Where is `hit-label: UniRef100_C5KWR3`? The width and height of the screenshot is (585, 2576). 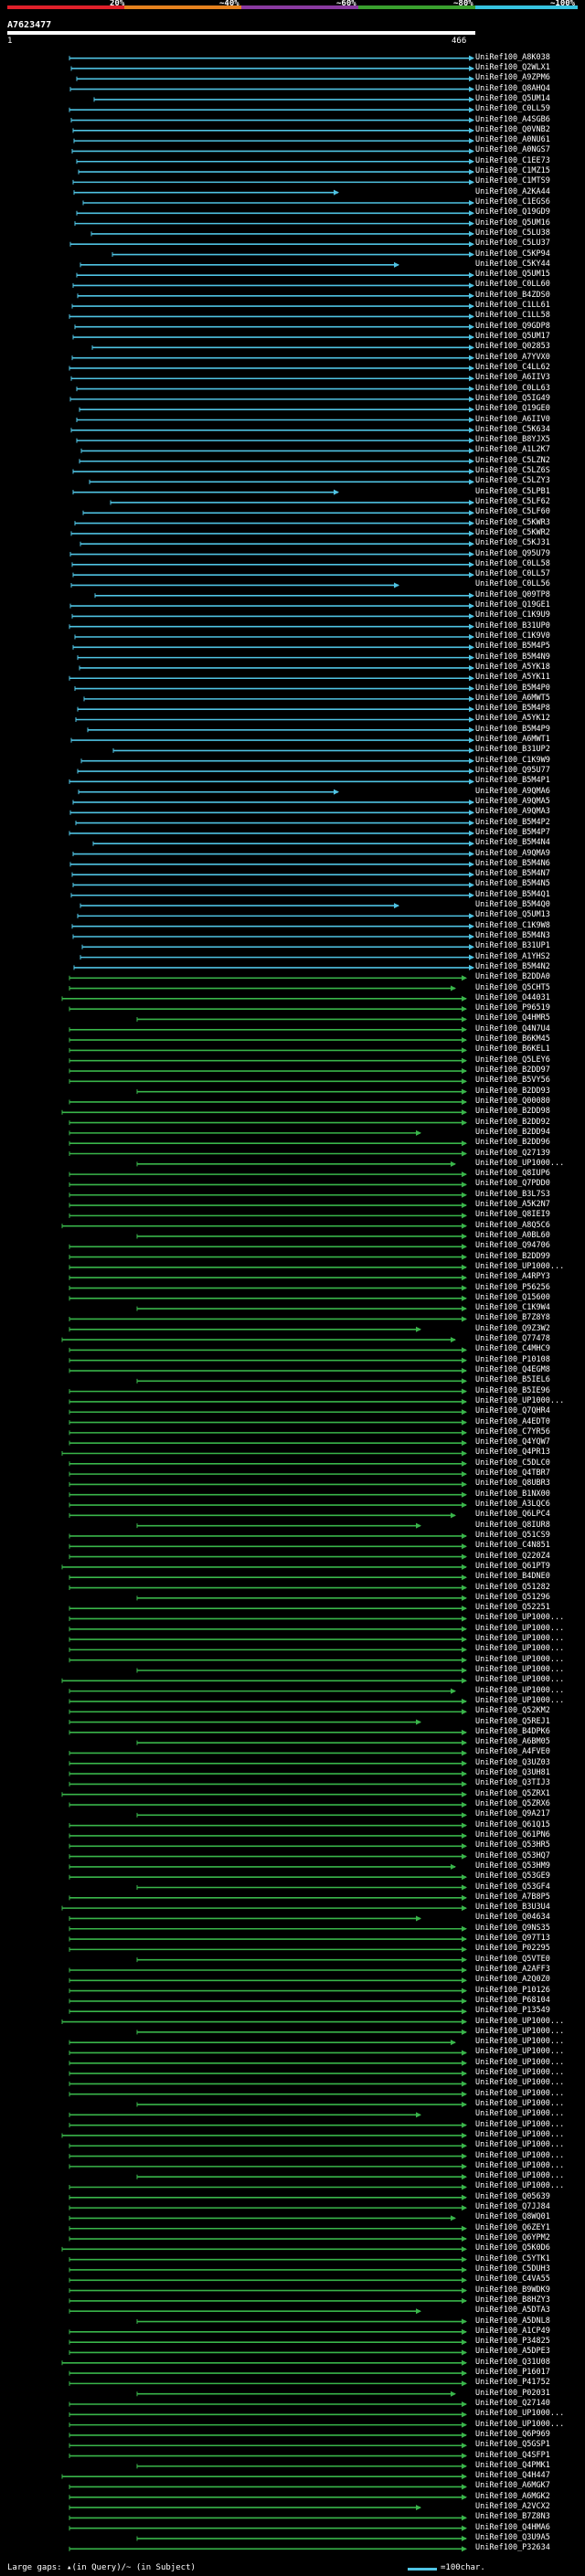
hit-label: UniRef100_C5KWR3 is located at coordinates (512, 522).